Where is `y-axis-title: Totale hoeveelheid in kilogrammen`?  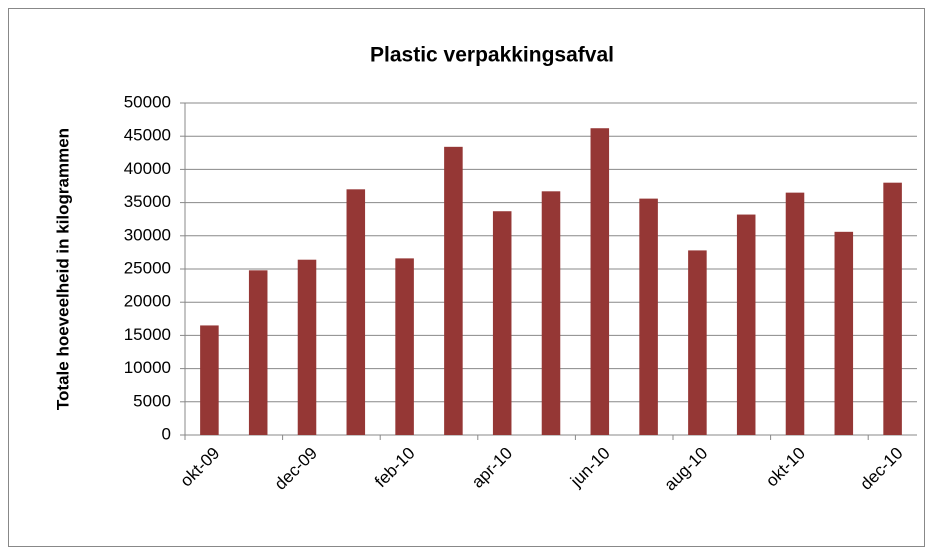 y-axis-title: Totale hoeveelheid in kilogrammen is located at coordinates (62, 269).